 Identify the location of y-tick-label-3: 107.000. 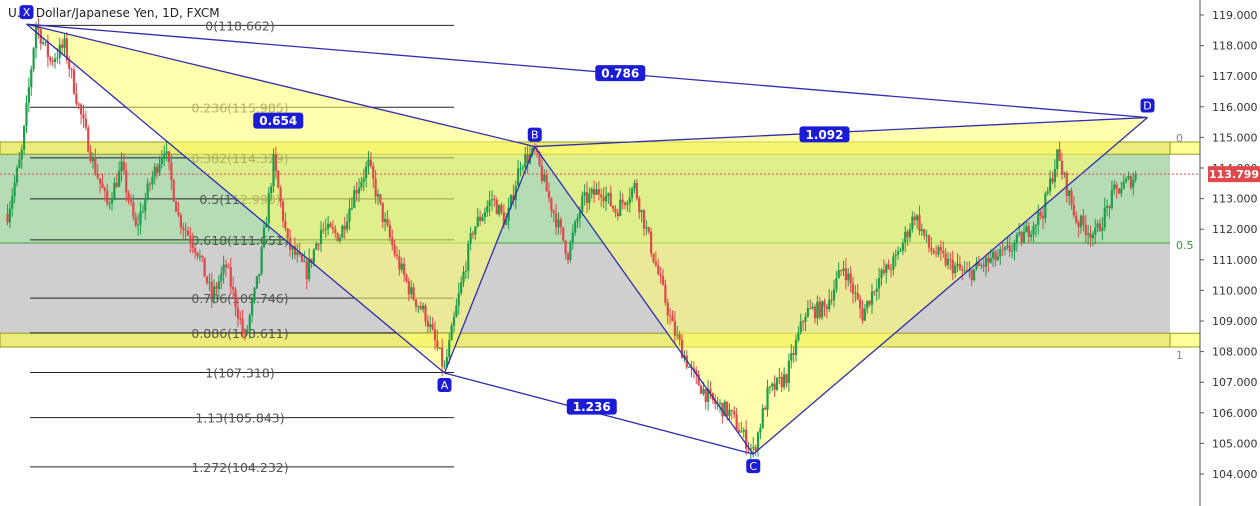
(1235, 382).